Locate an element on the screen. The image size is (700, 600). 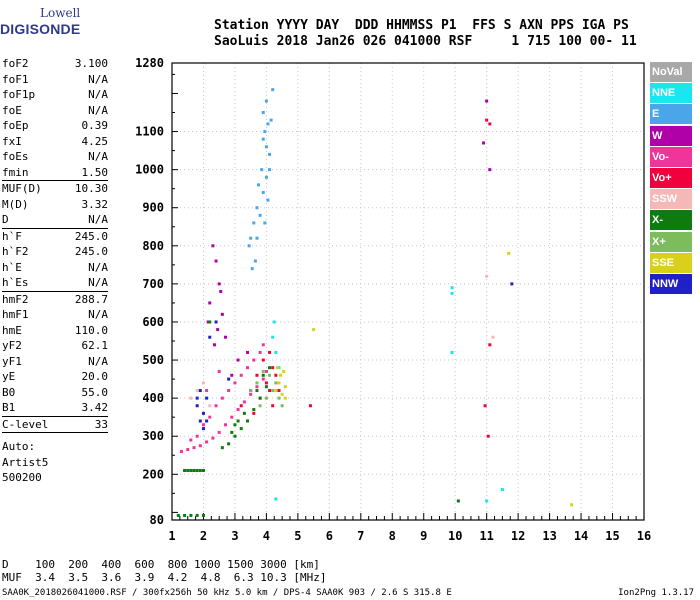
x-tick-label: 12 is located at coordinates (518, 536).